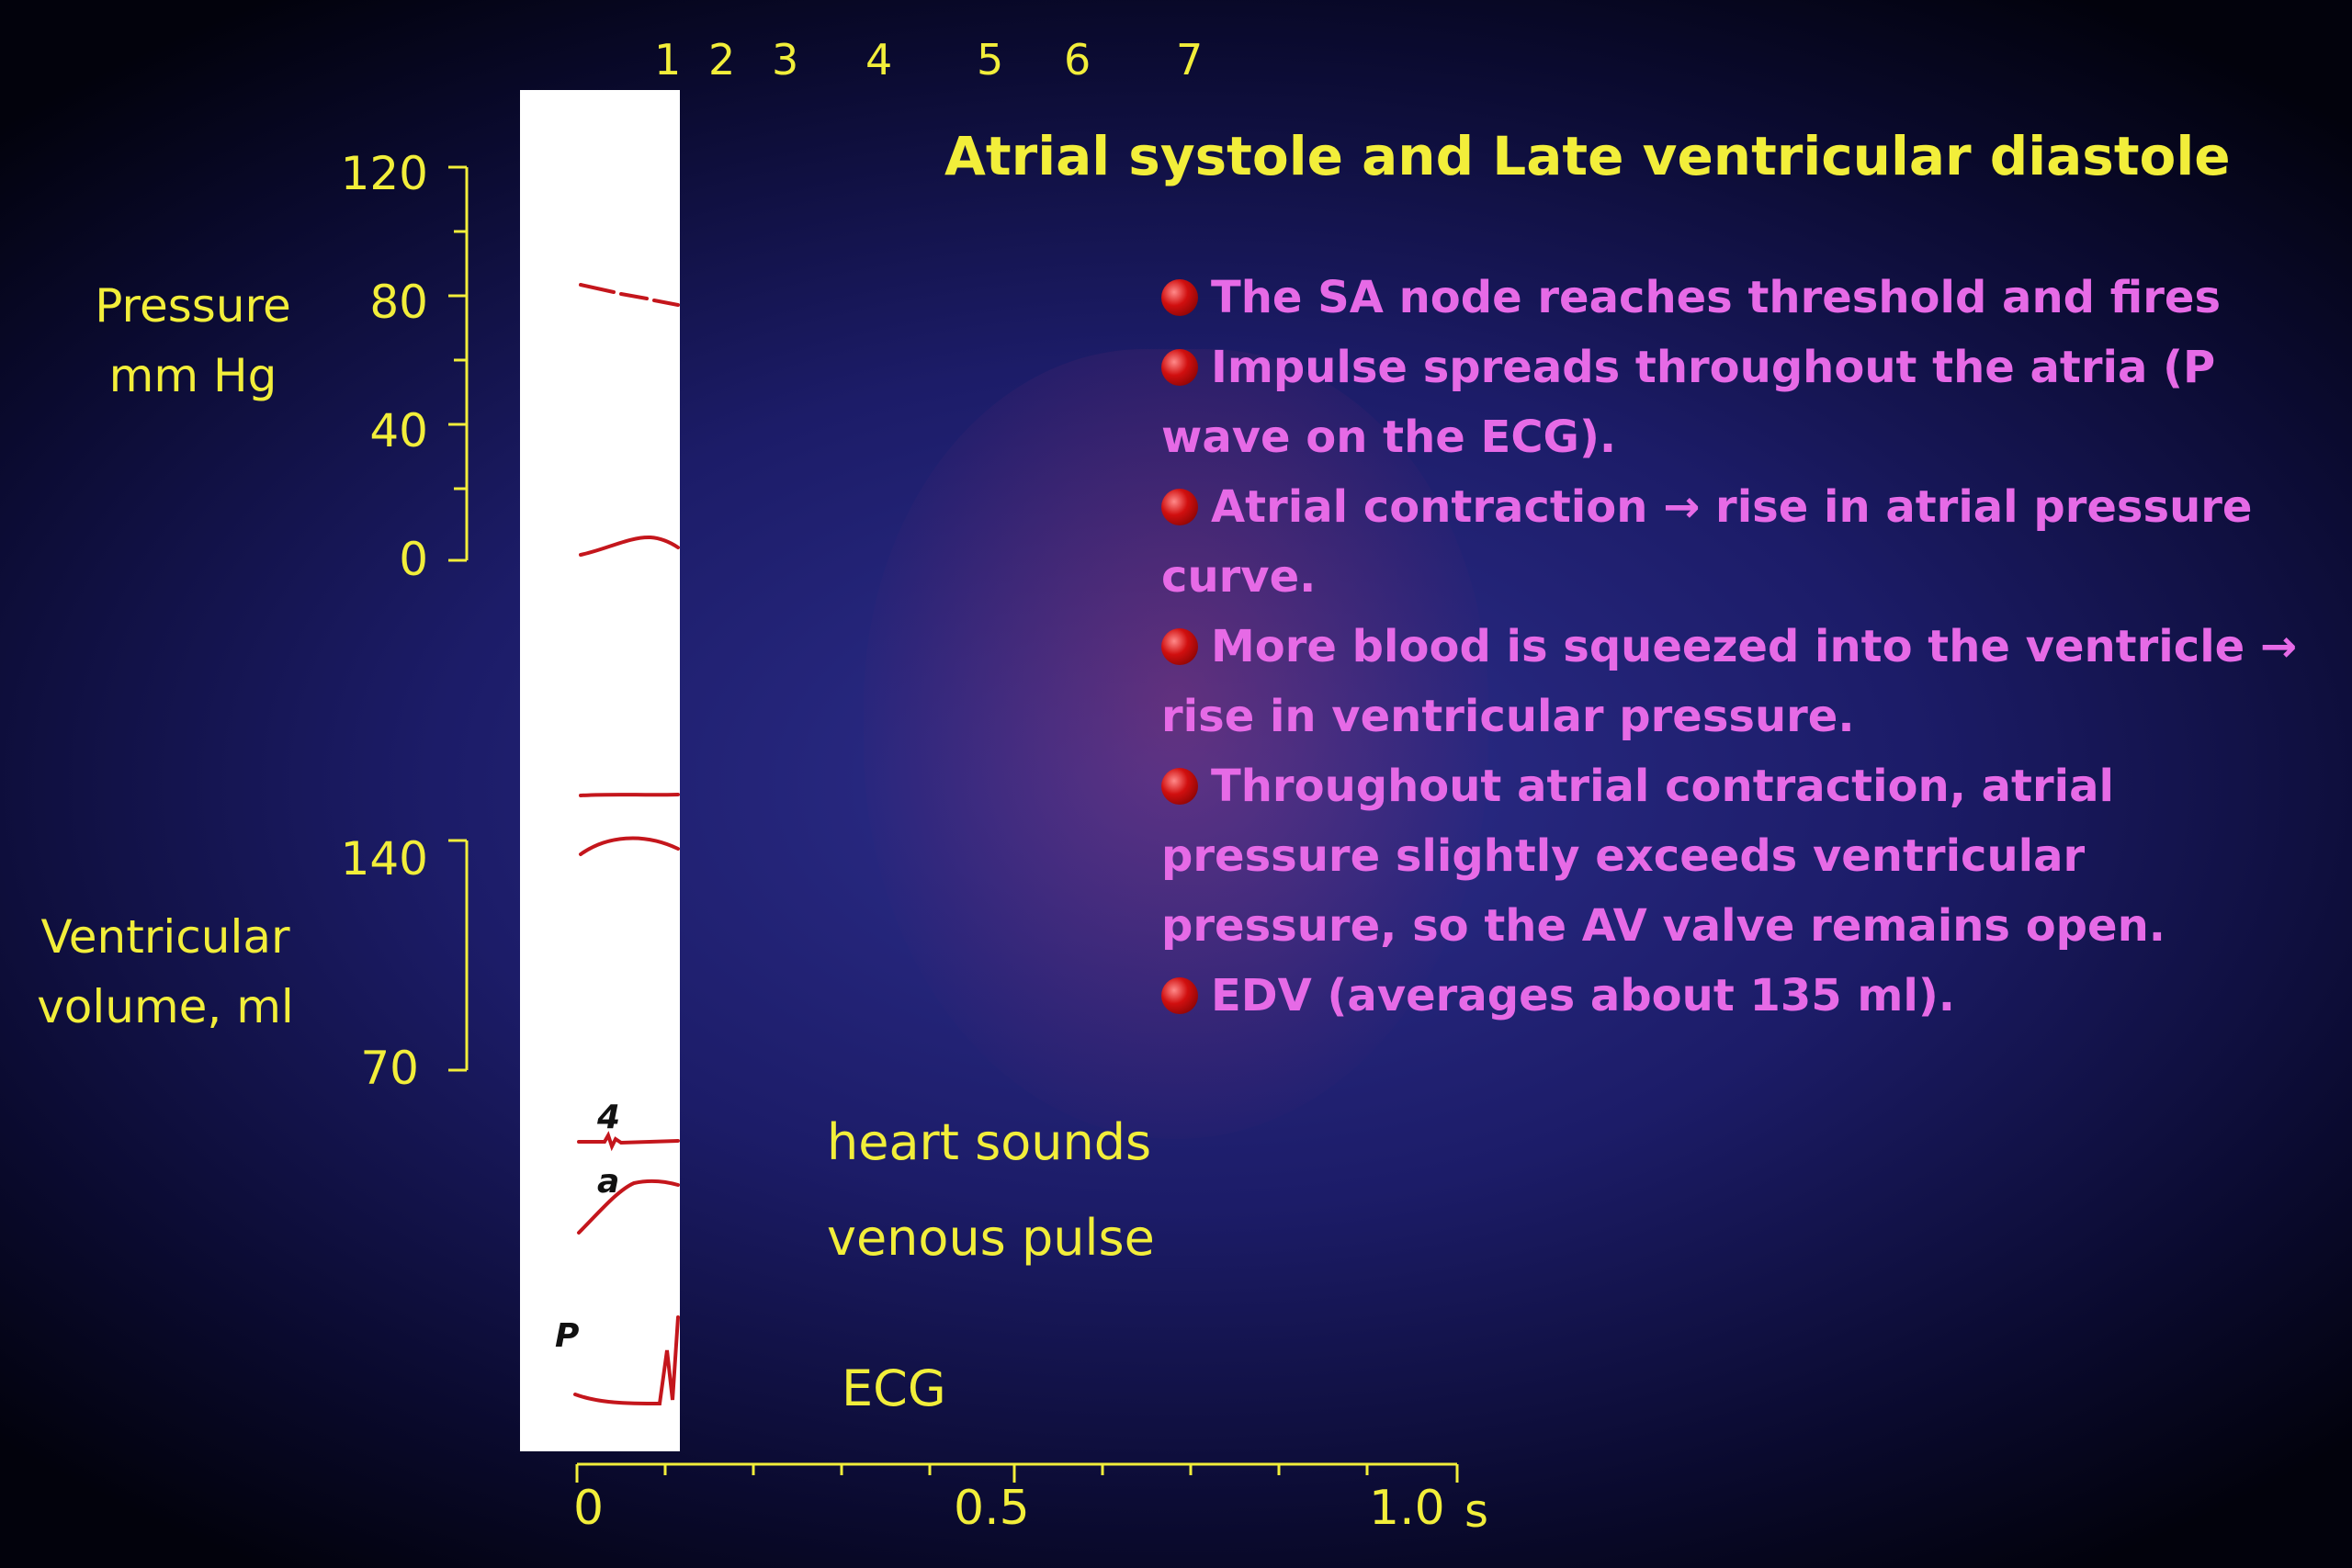  I want to click on bullet-text: The SA node reaches threshold and fires, so click(1716, 298).